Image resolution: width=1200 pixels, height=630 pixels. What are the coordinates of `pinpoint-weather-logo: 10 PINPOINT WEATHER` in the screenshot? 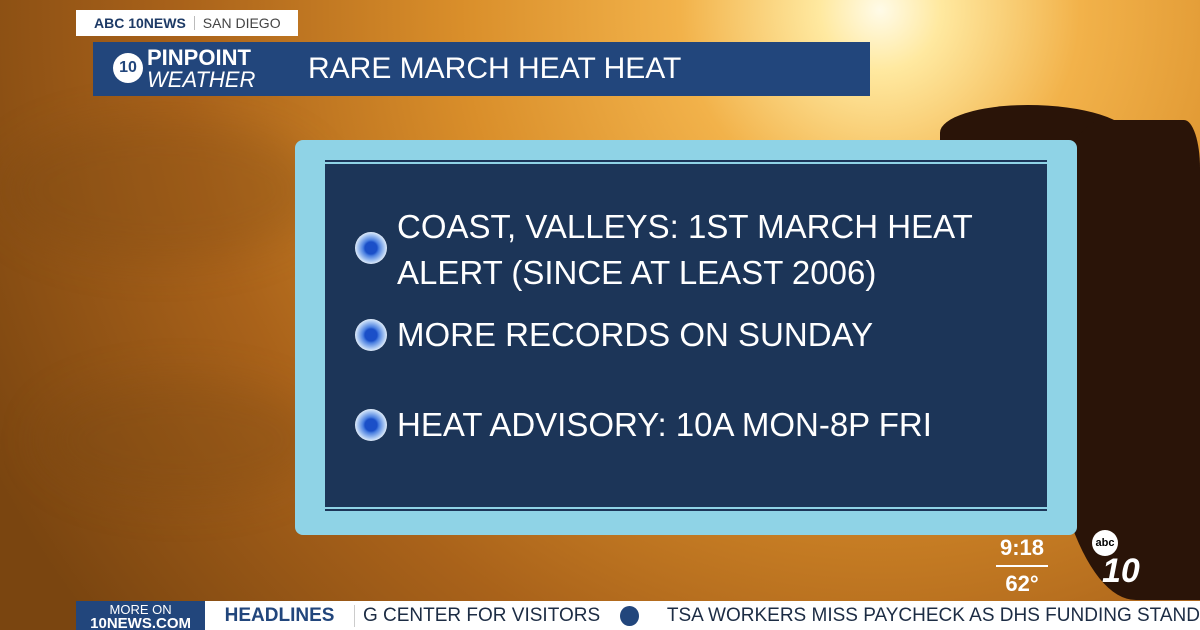 It's located at (188, 69).